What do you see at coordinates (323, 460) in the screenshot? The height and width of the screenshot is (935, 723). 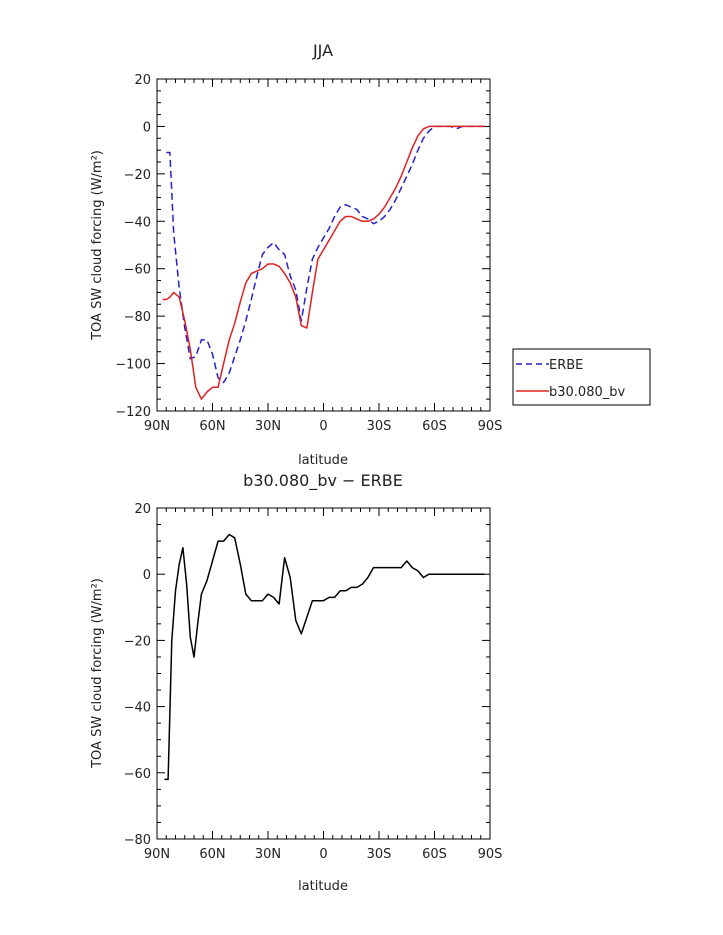 I see `top-x-axis-label: latitude` at bounding box center [323, 460].